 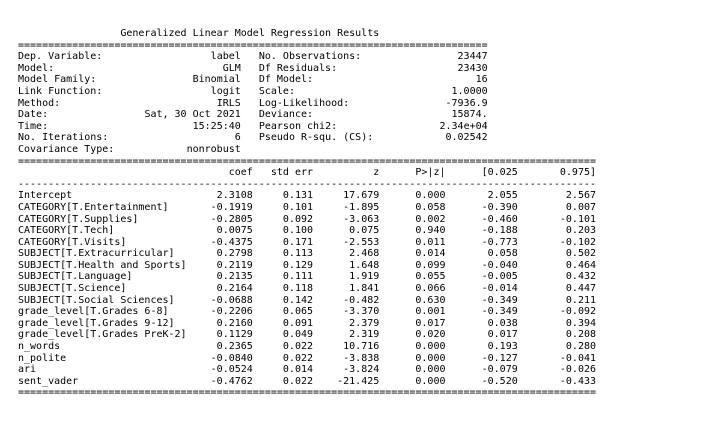 What do you see at coordinates (481, 231) in the screenshot?
I see `coef-value: -0.188` at bounding box center [481, 231].